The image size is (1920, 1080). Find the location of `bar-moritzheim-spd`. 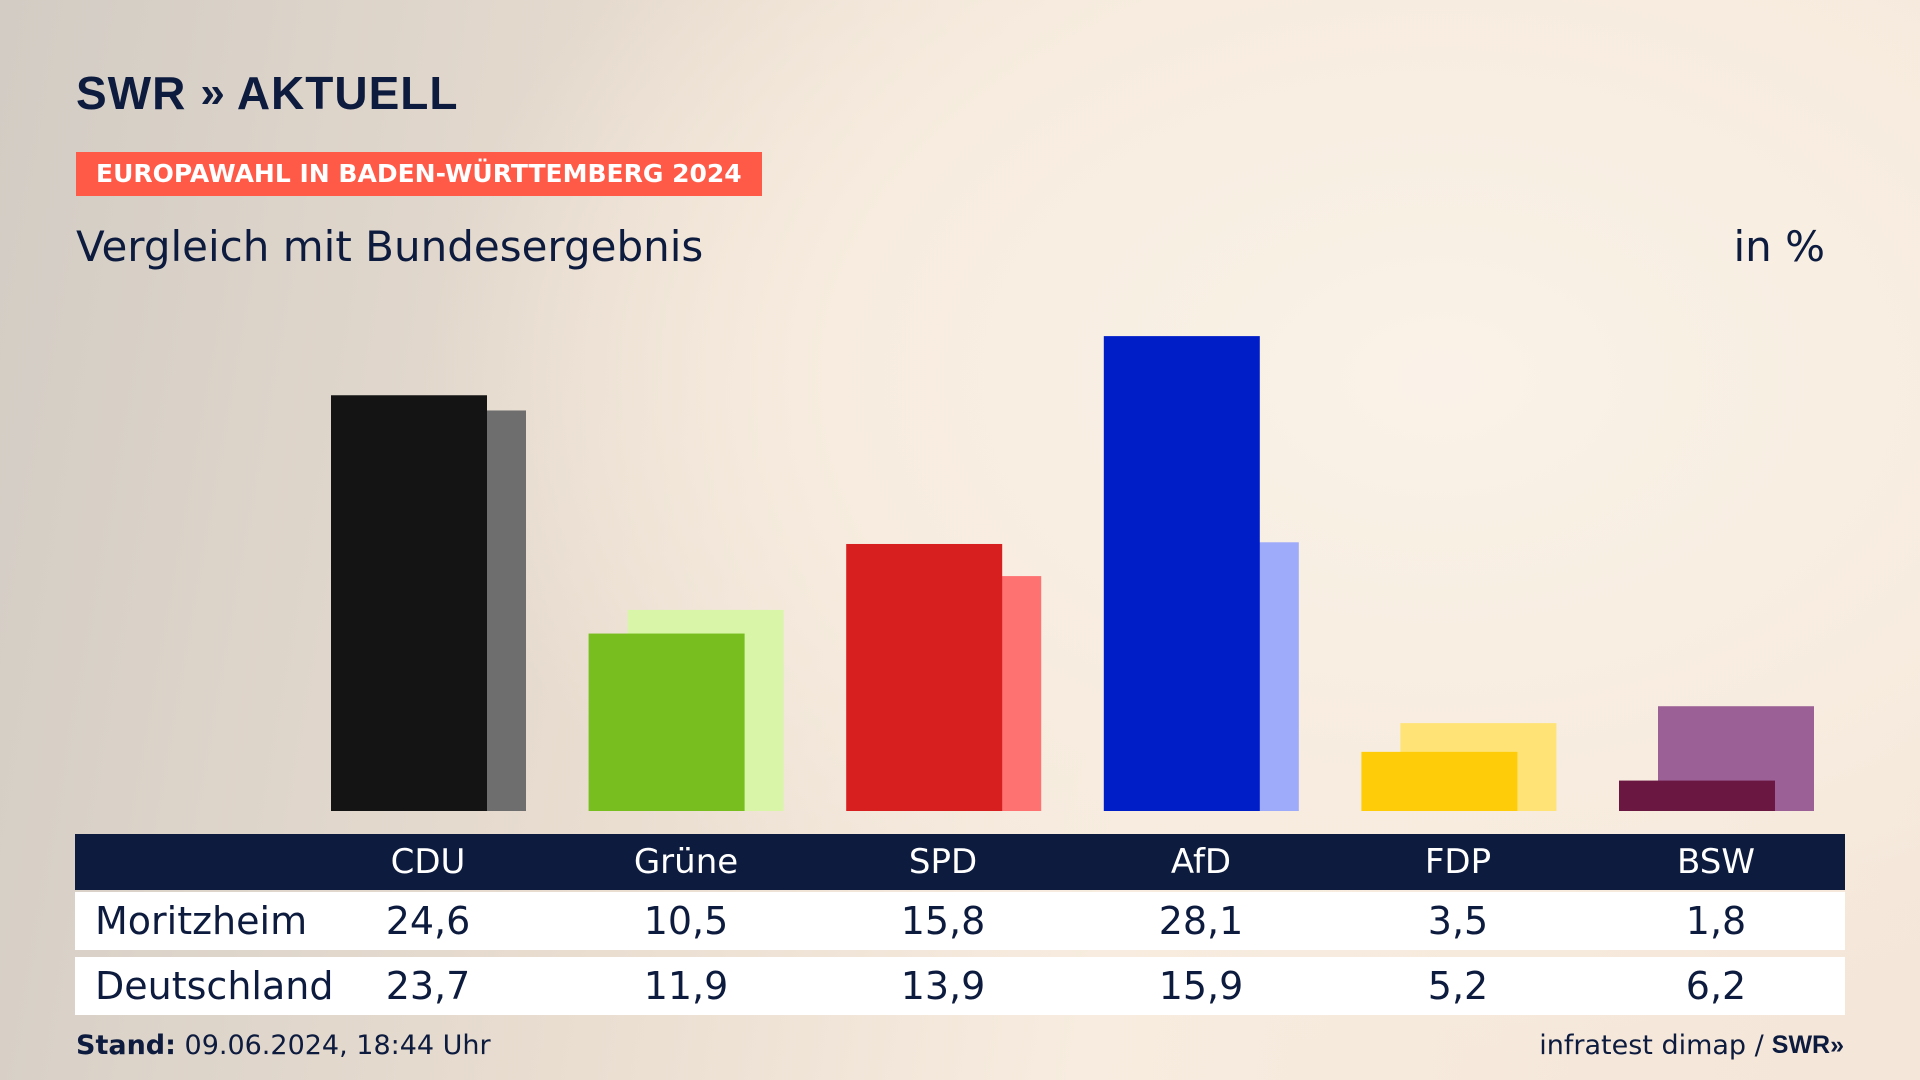

bar-moritzheim-spd is located at coordinates (924, 677).